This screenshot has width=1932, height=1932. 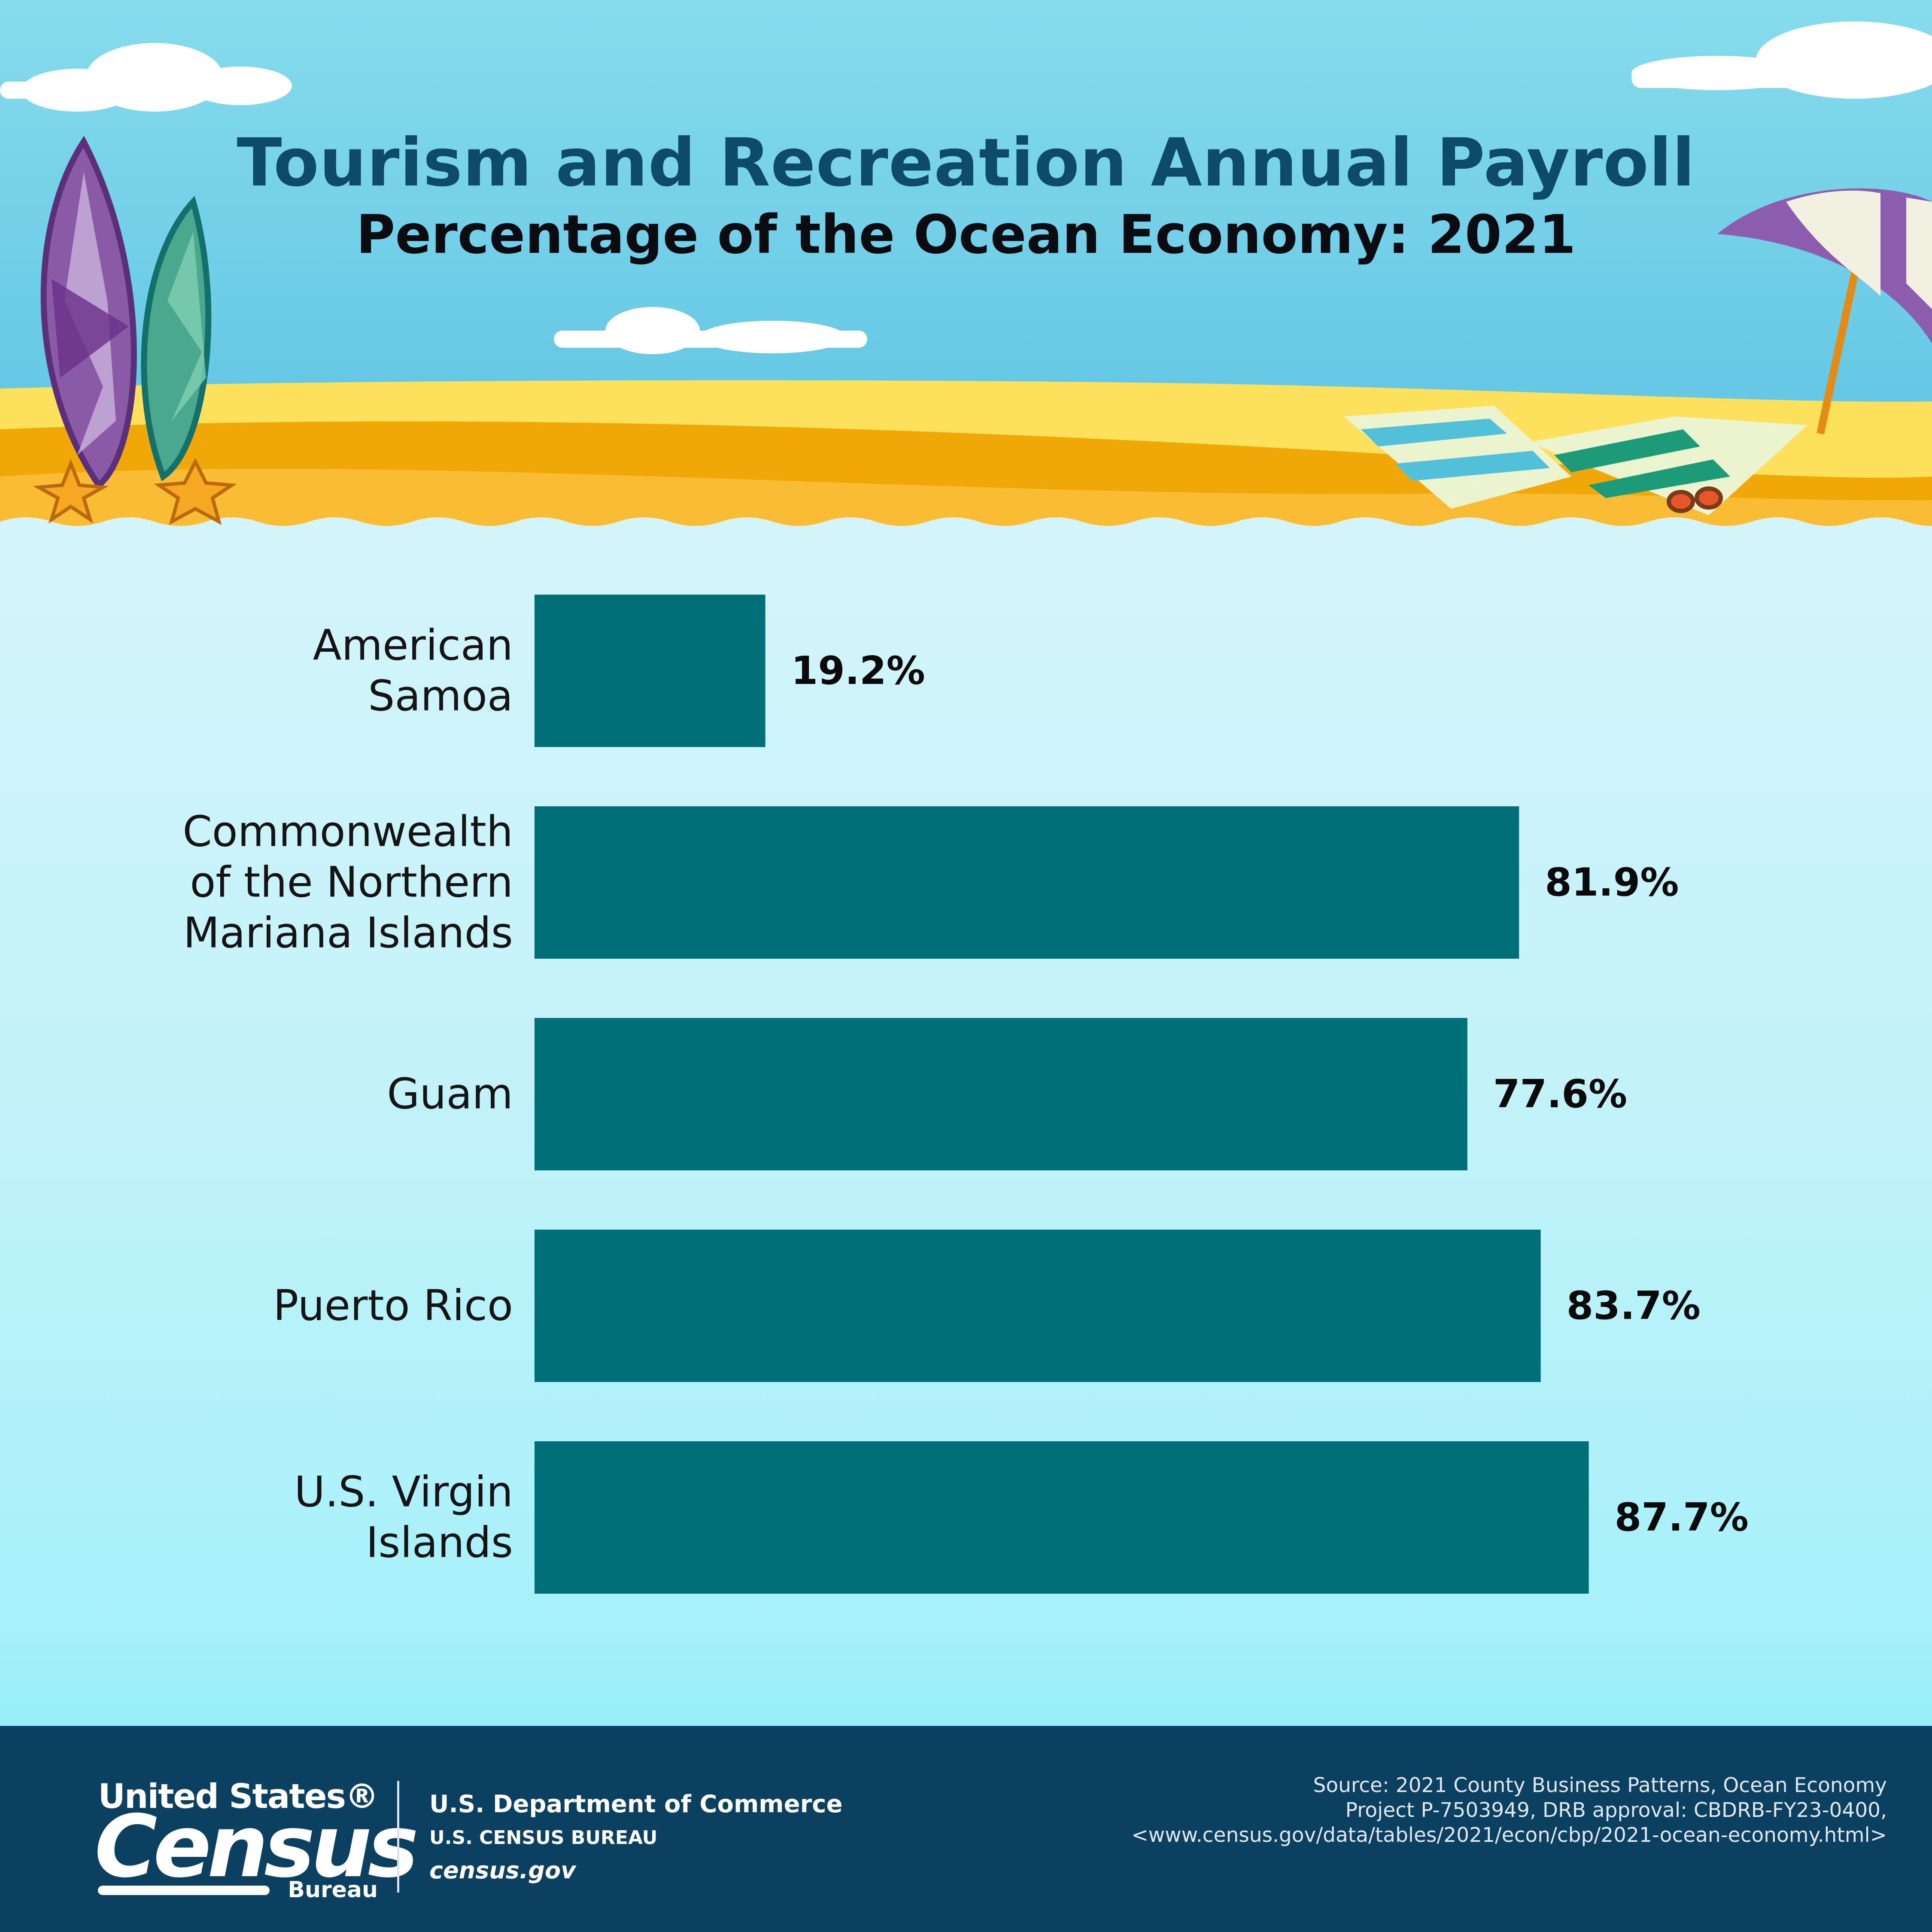 What do you see at coordinates (398, 1837) in the screenshot?
I see `footer-divider` at bounding box center [398, 1837].